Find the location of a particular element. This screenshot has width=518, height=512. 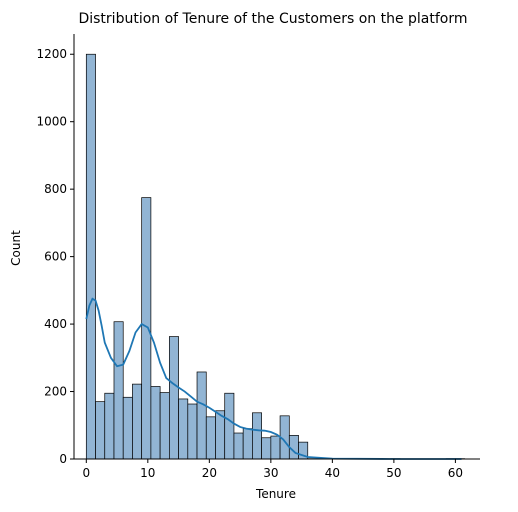

y-ticks: 0 200 400 600 800 1000 1200 is located at coordinates (55, 256).